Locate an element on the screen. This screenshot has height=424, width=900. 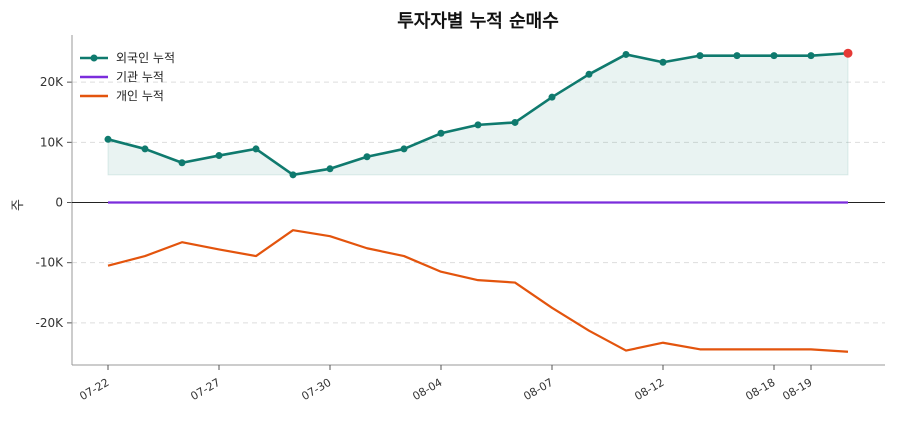
legend-label: 외국인 누적 is located at coordinates (145, 58).